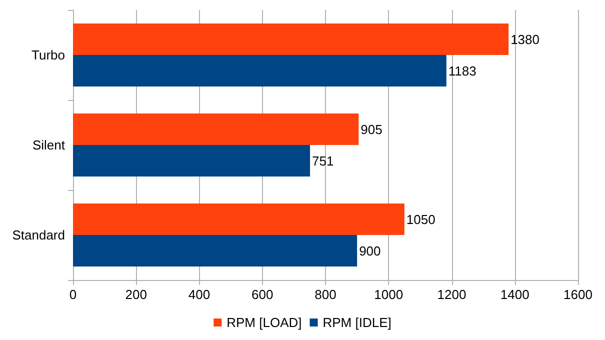  What do you see at coordinates (73, 294) in the screenshot?
I see `x-tick-label: 0` at bounding box center [73, 294].